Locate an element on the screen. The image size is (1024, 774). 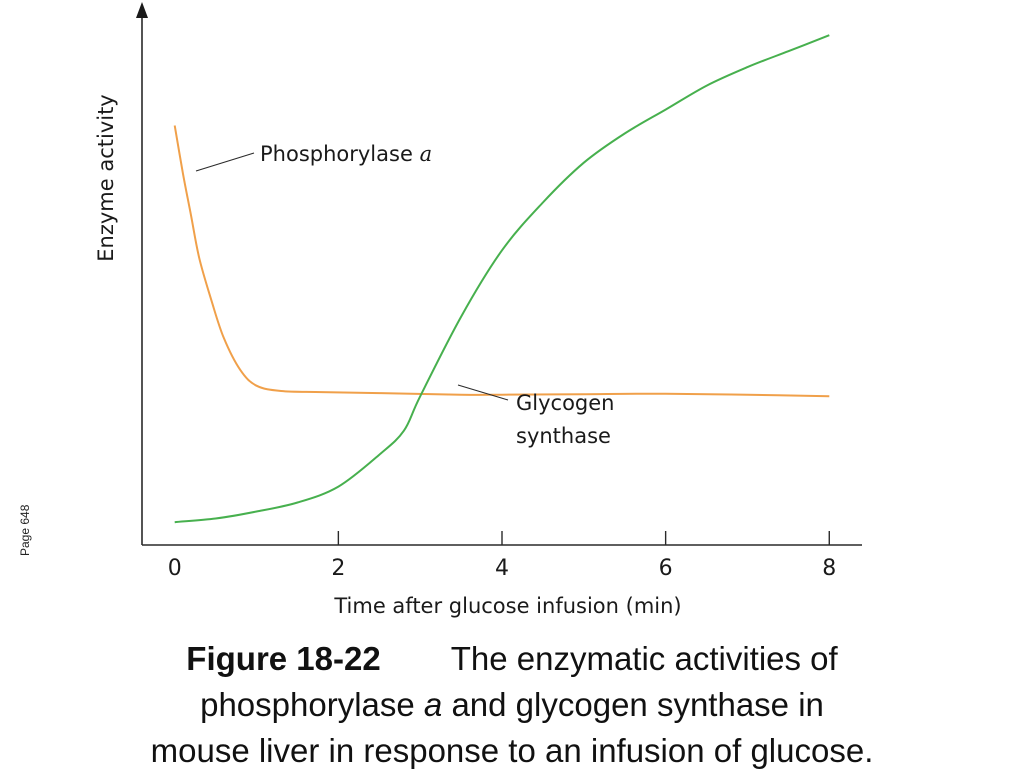
caption-line-1: Figure 18-22 The enzymatic activities of is located at coordinates (512, 659).